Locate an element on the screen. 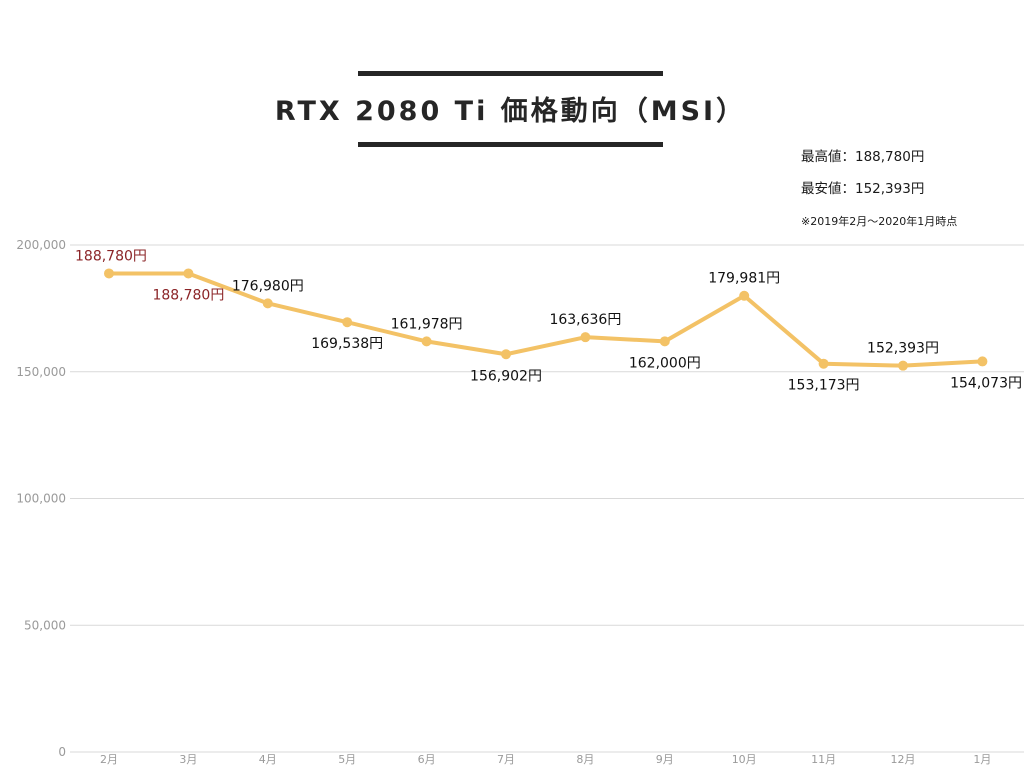  x-tick-label: 10月 is located at coordinates (744, 759).